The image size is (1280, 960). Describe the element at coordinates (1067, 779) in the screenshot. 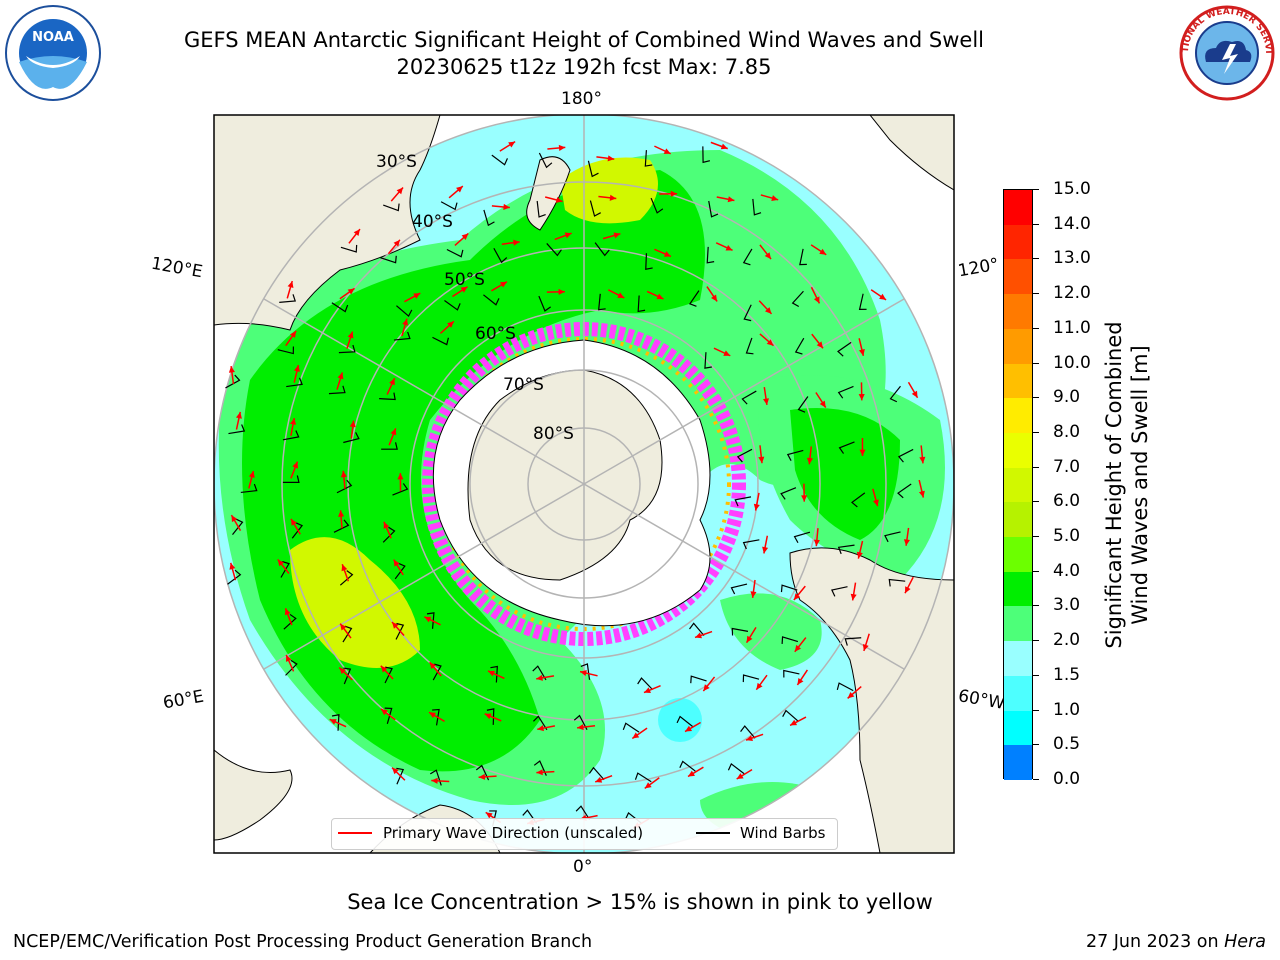

I see `colorbar-tick-label: 0.0` at that location.